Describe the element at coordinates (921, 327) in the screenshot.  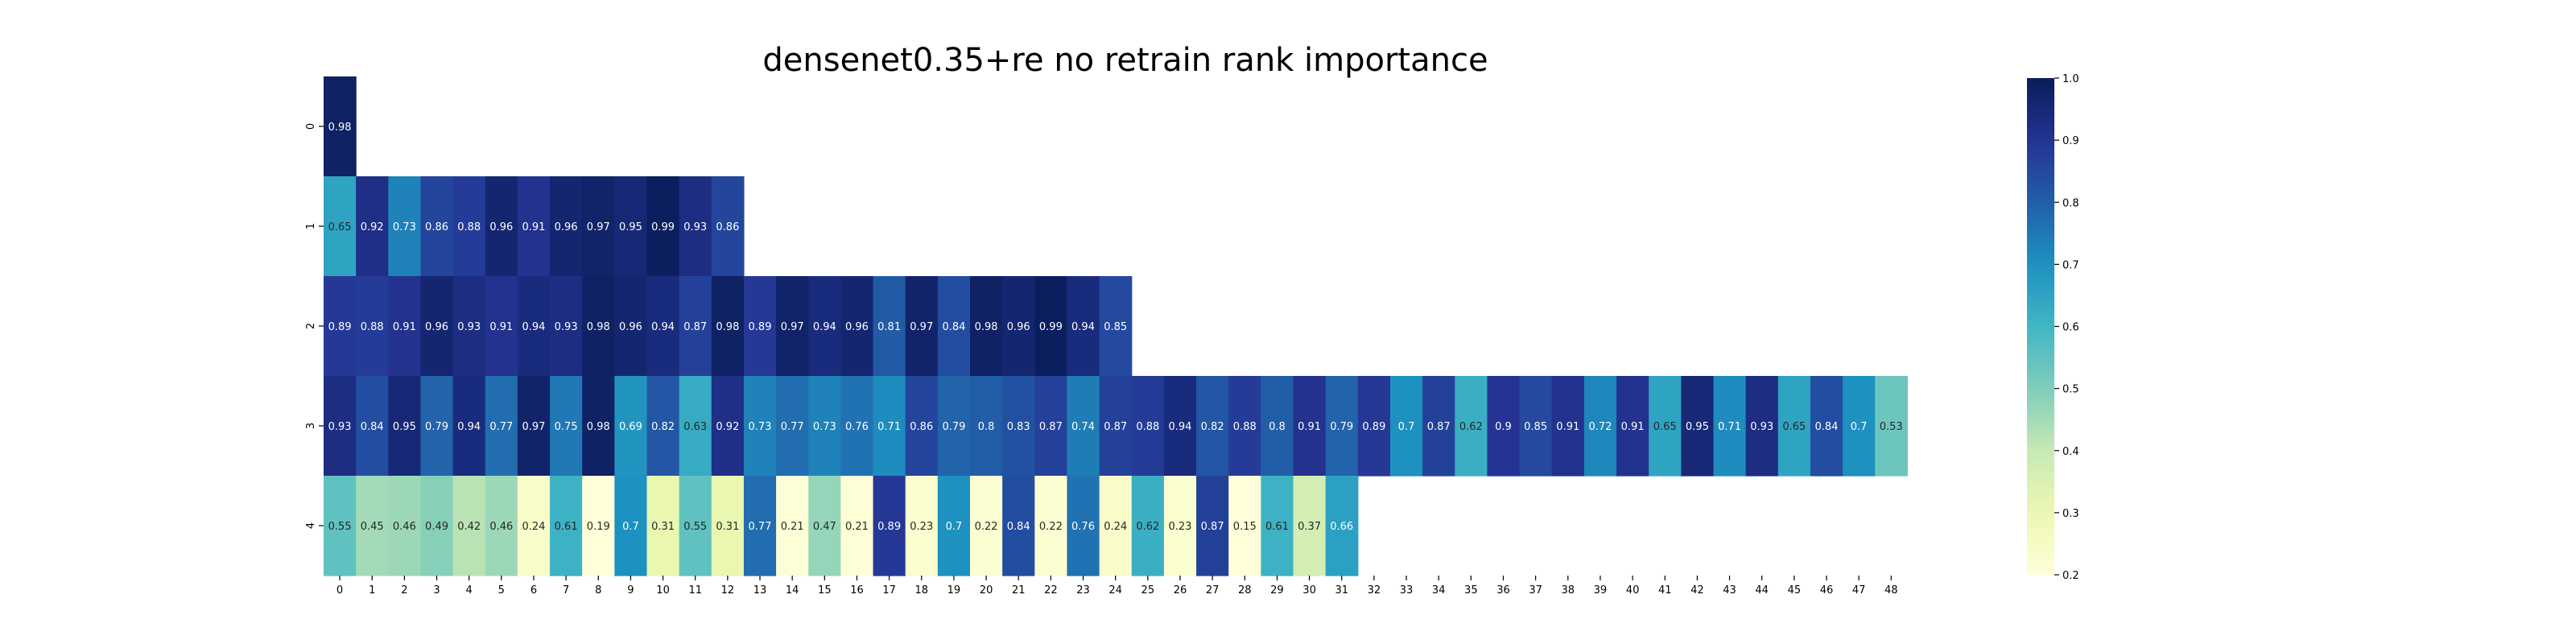
I see `cell-value-label: 0.97` at that location.